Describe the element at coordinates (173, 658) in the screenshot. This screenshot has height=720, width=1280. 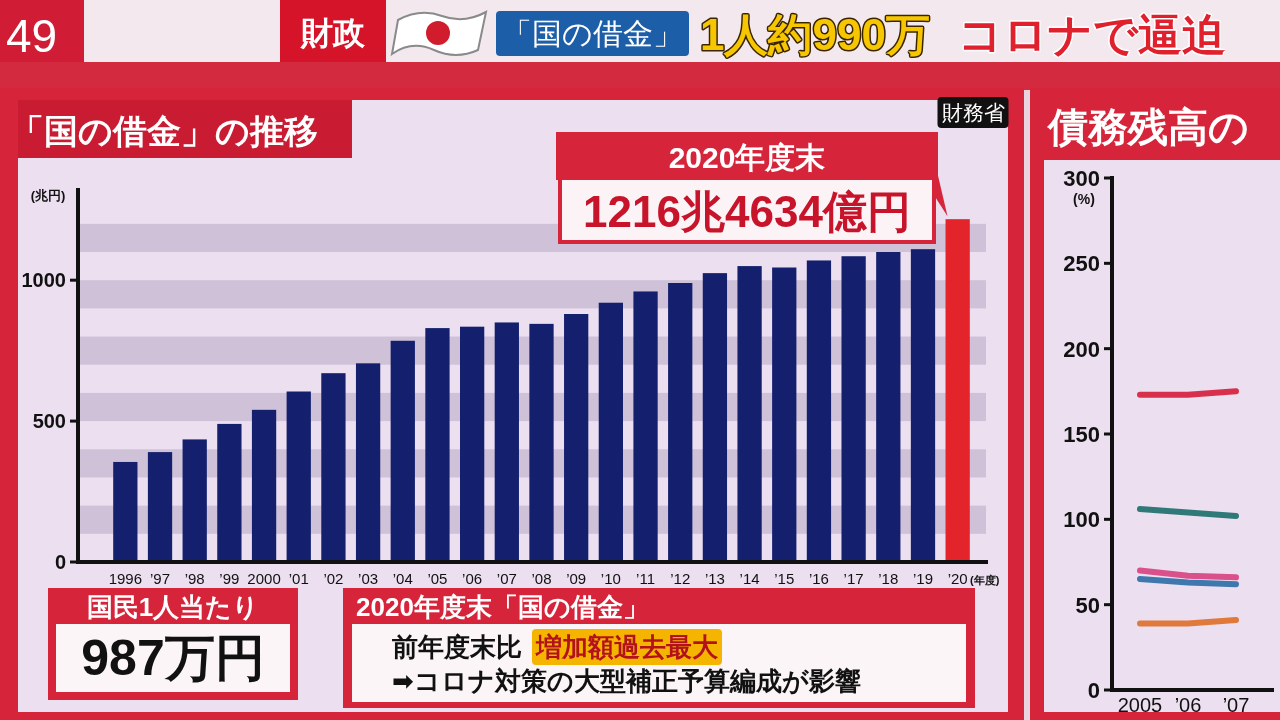
I see `text: 987万円` at that location.